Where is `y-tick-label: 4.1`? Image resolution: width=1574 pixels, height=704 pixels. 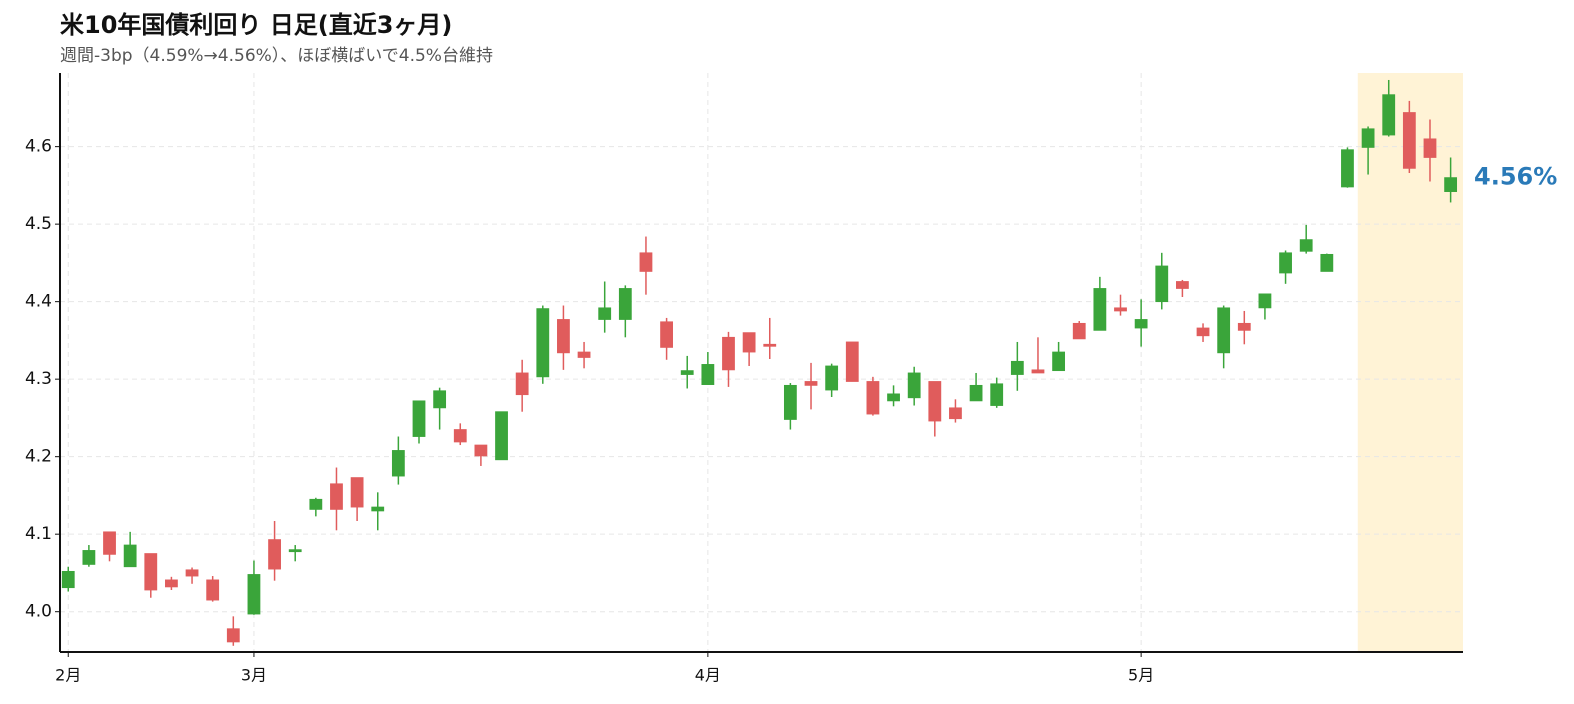 y-tick-label: 4.1 is located at coordinates (38, 534).